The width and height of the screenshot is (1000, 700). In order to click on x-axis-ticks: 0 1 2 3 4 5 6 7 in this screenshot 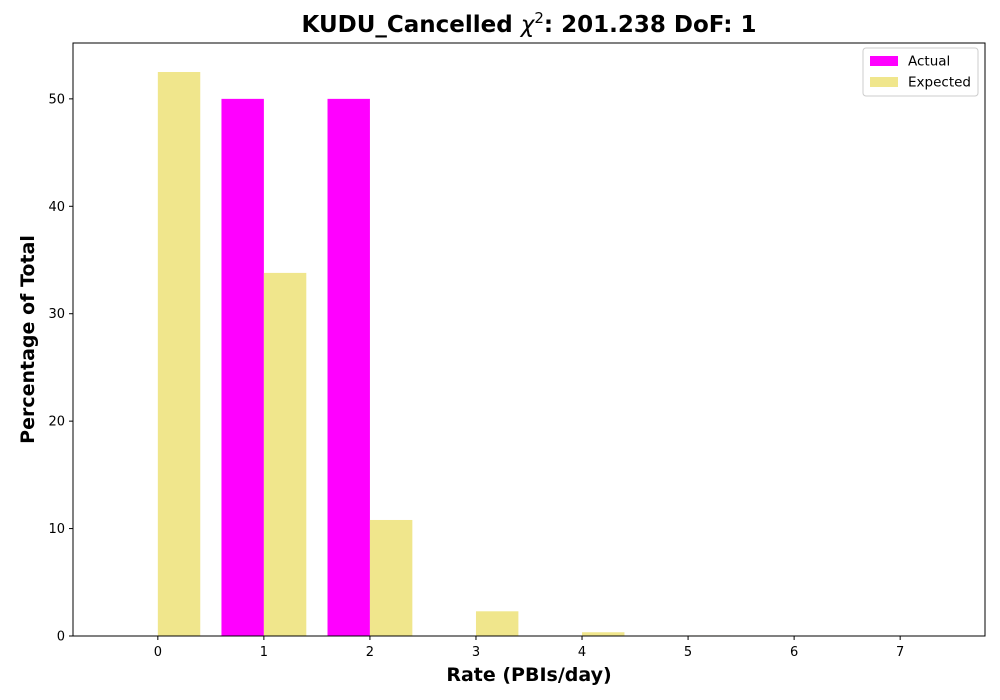, I will do `click(529, 648)`.